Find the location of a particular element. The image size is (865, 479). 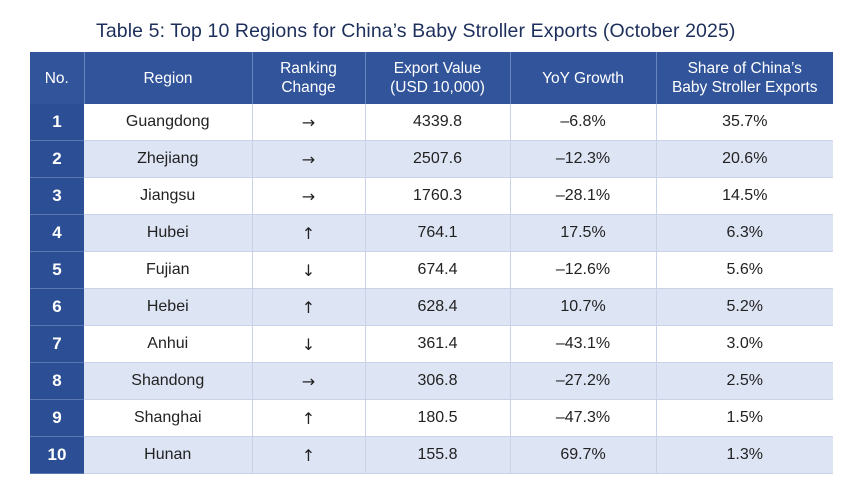

yoy-growth-cell: 69.7% is located at coordinates (583, 455).